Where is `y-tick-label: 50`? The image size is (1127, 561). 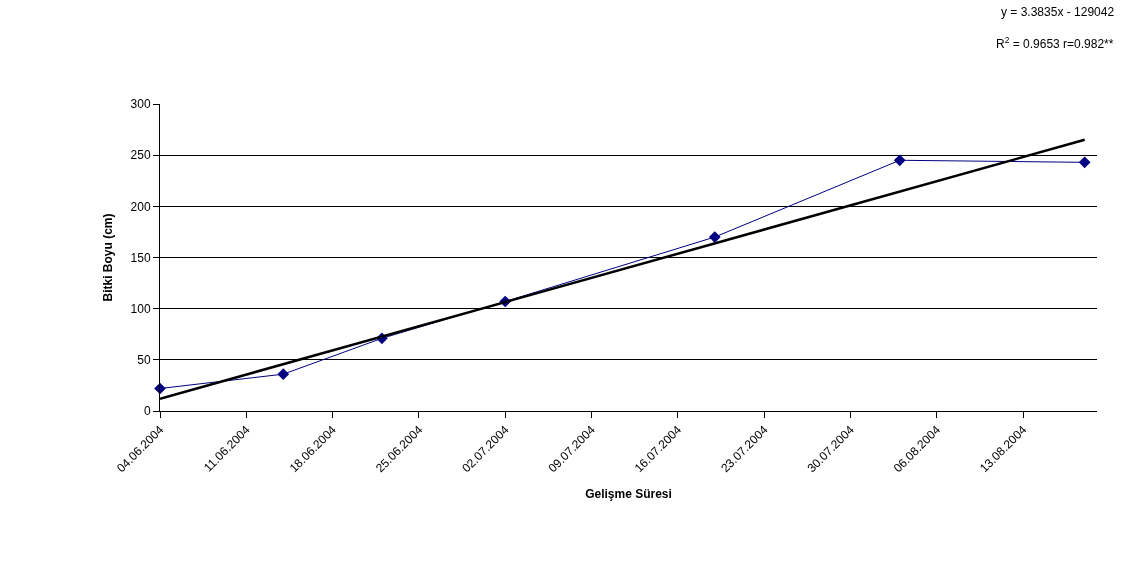 y-tick-label: 50 is located at coordinates (144, 360).